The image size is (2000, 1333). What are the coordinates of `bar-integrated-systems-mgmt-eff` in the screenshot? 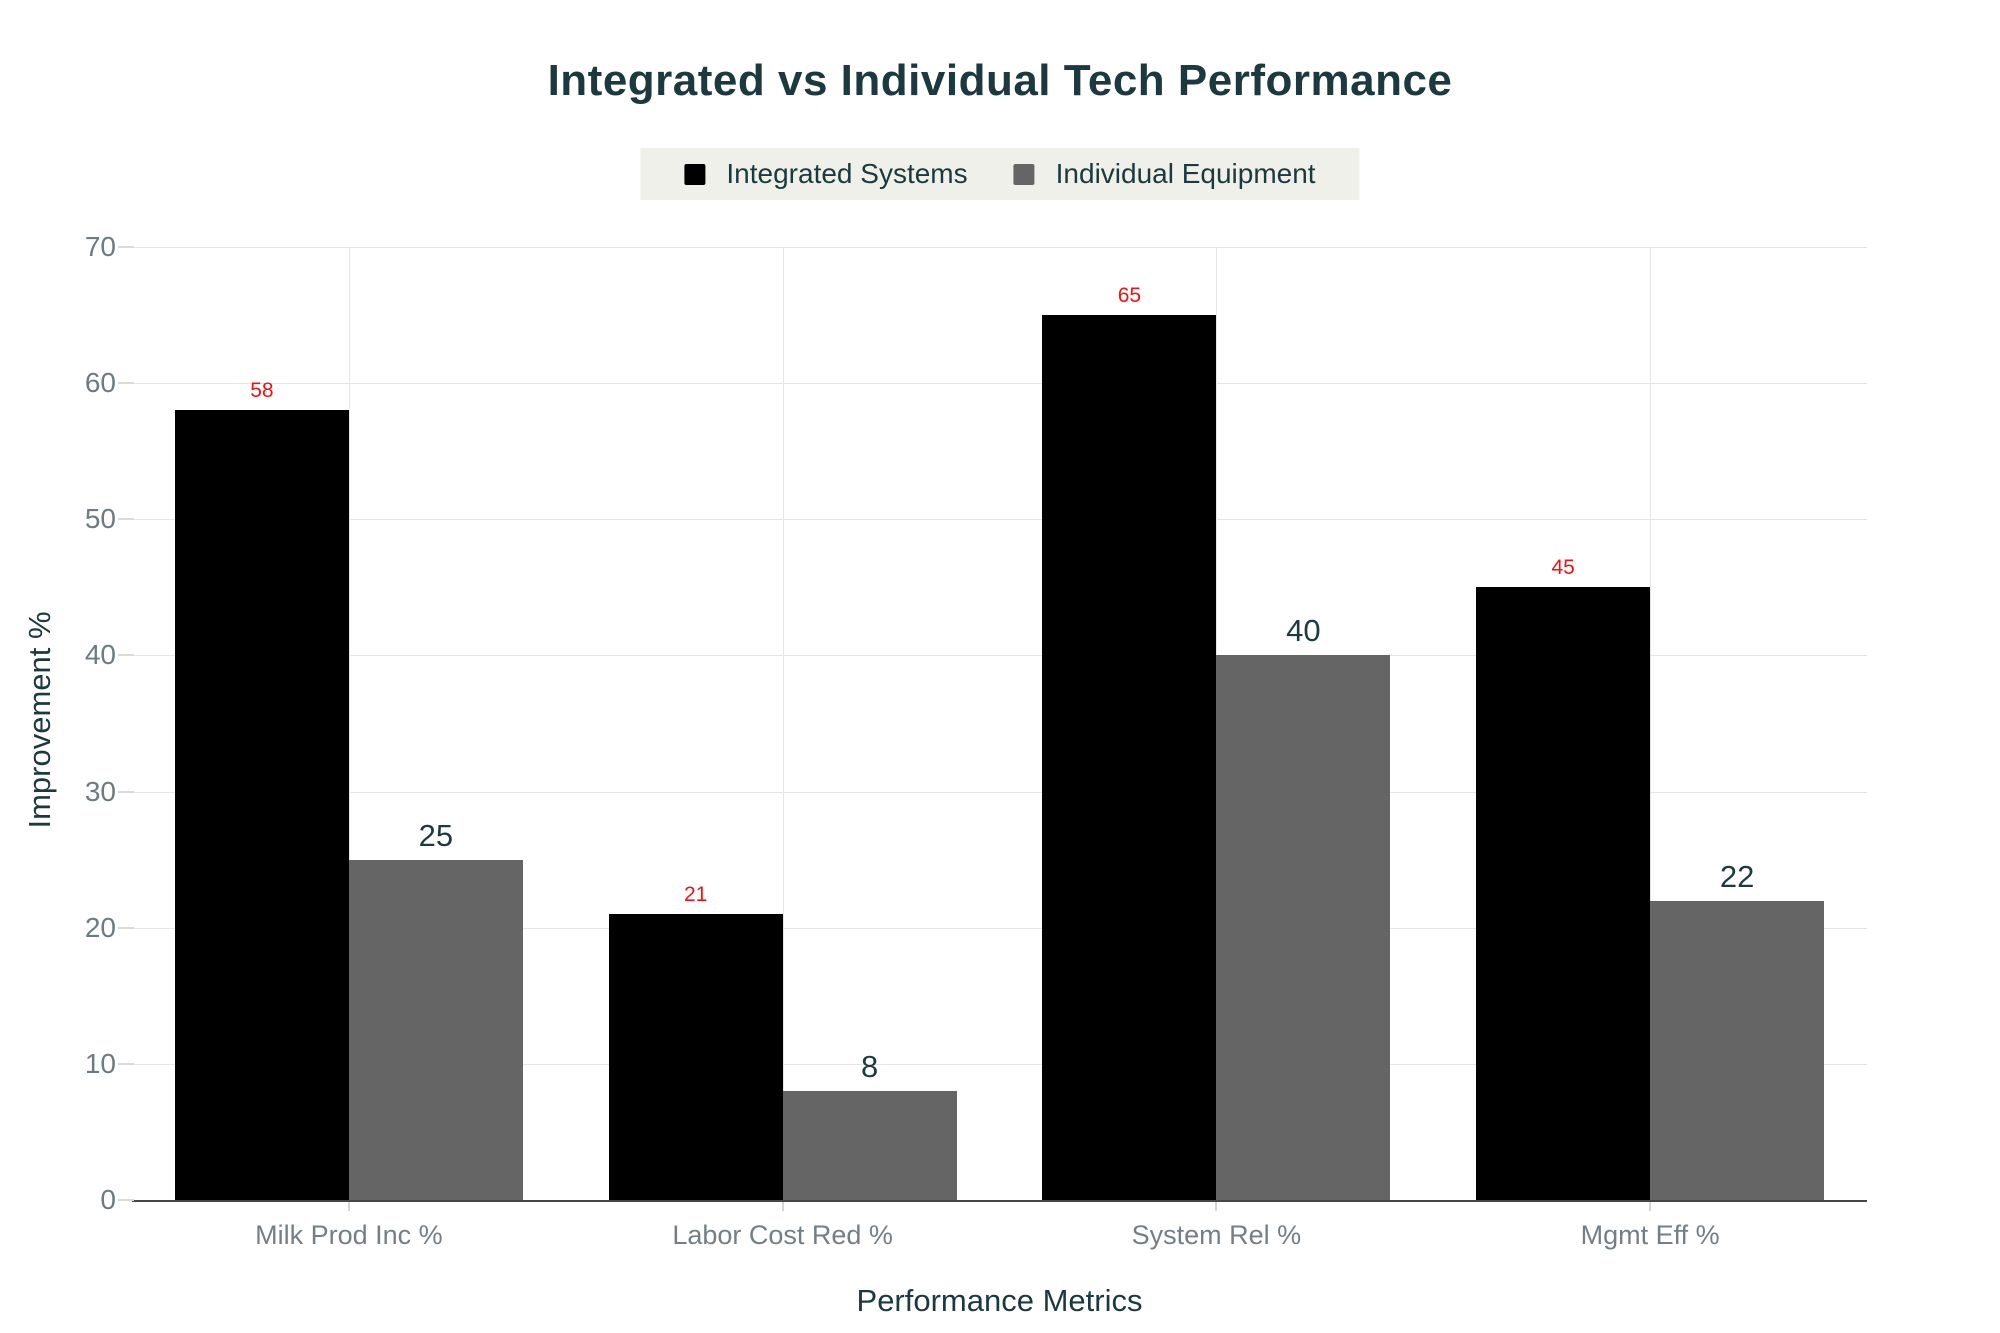 It's located at (1563, 893).